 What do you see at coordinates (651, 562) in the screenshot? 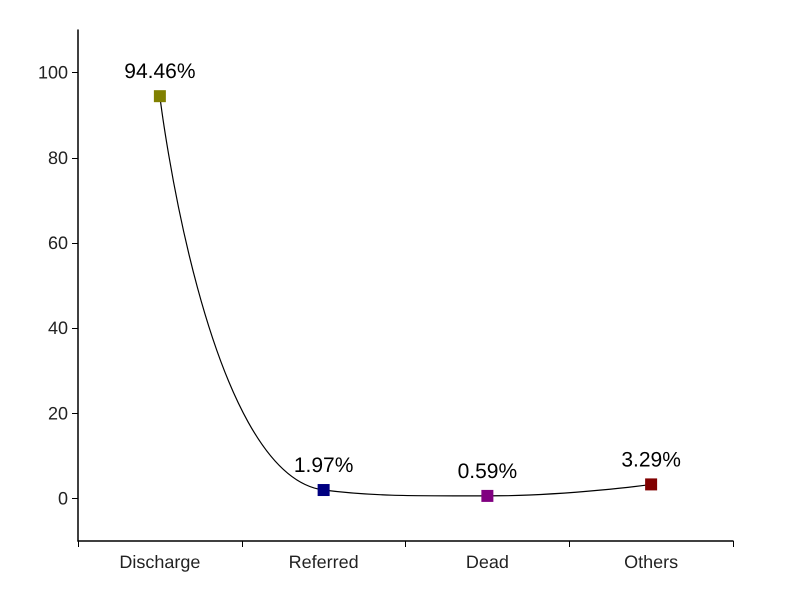
I see `x-tick-label: Others` at bounding box center [651, 562].